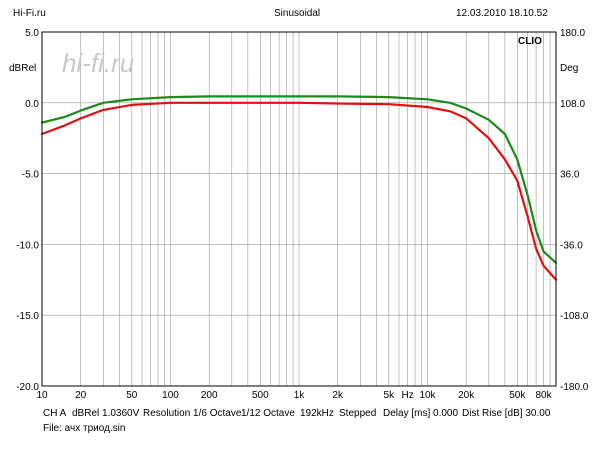  I want to click on x-tick-label: 100, so click(170, 395).